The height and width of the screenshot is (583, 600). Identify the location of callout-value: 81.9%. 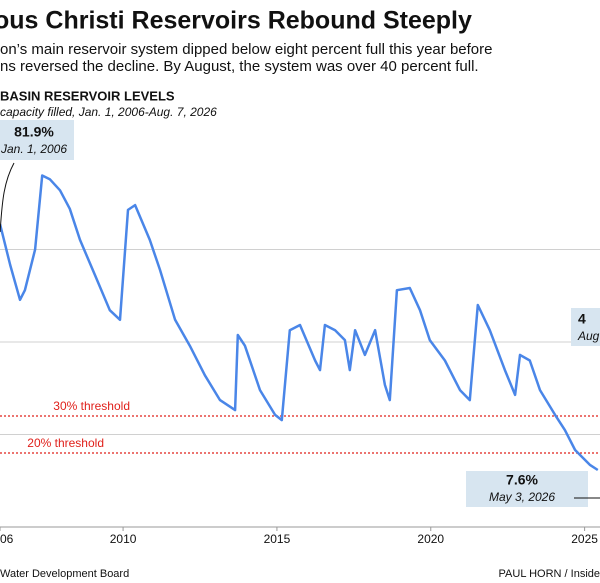
(34, 132).